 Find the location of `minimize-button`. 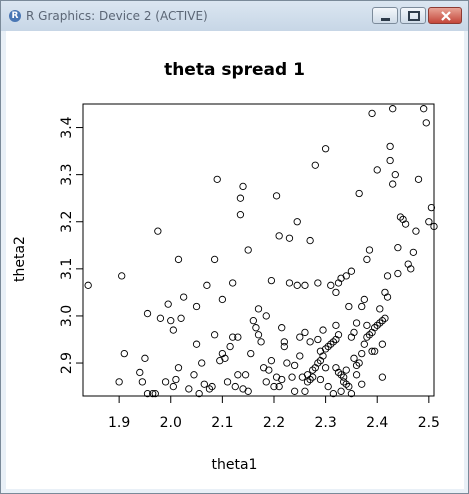

minimize-button is located at coordinates (385, 15).